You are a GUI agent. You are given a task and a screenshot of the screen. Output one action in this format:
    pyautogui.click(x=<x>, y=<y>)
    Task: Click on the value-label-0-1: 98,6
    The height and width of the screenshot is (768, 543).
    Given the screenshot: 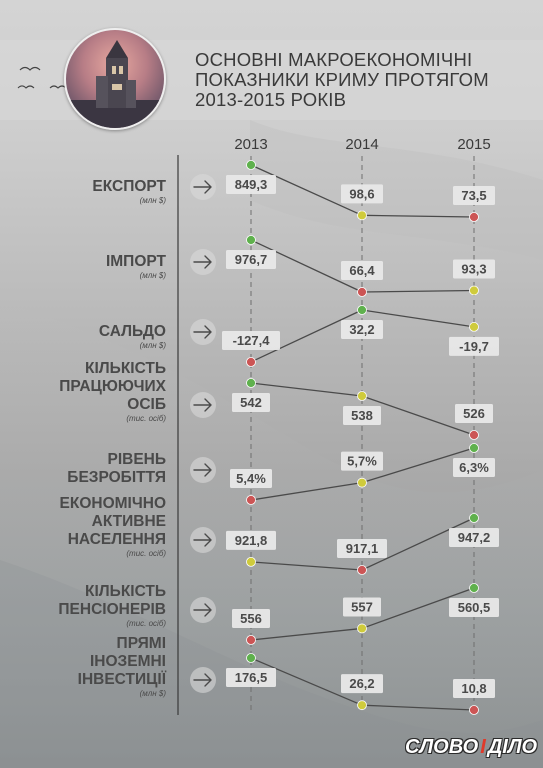 What is the action you would take?
    pyautogui.click(x=361, y=193)
    